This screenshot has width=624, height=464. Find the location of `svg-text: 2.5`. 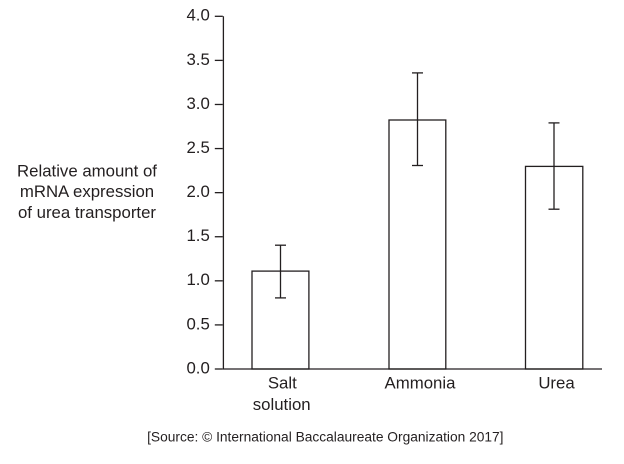

svg-text: 2.5 is located at coordinates (197, 147).